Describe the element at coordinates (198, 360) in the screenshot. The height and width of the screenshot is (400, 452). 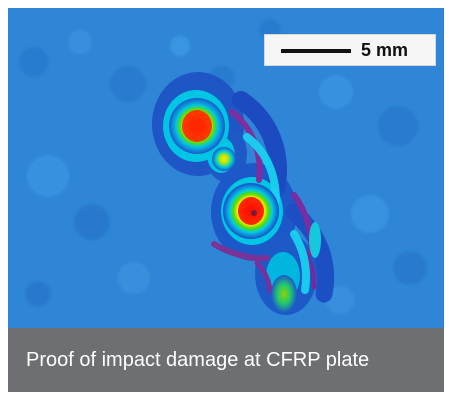
I see `image-caption: Proof of impact damage at CFRP plate` at that location.